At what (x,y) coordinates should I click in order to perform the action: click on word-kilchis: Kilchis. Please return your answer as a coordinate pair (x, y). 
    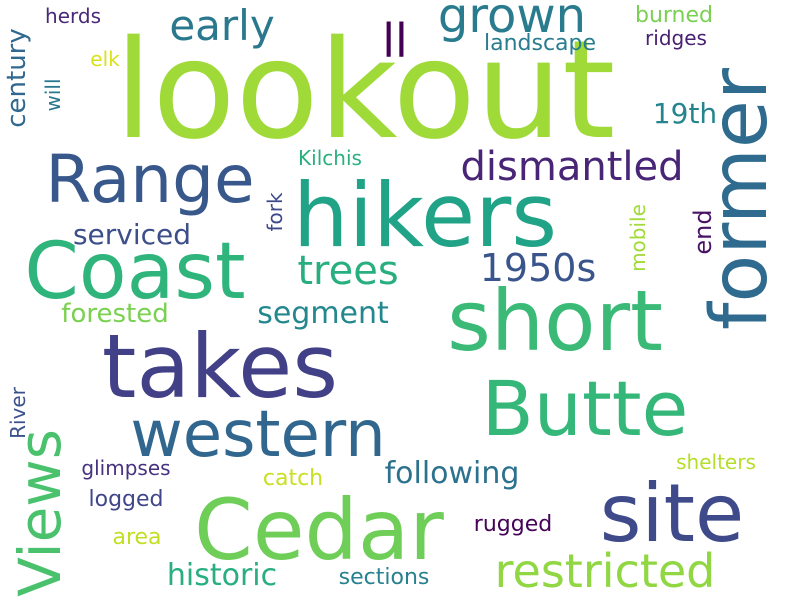
    Looking at the image, I should click on (330, 158).